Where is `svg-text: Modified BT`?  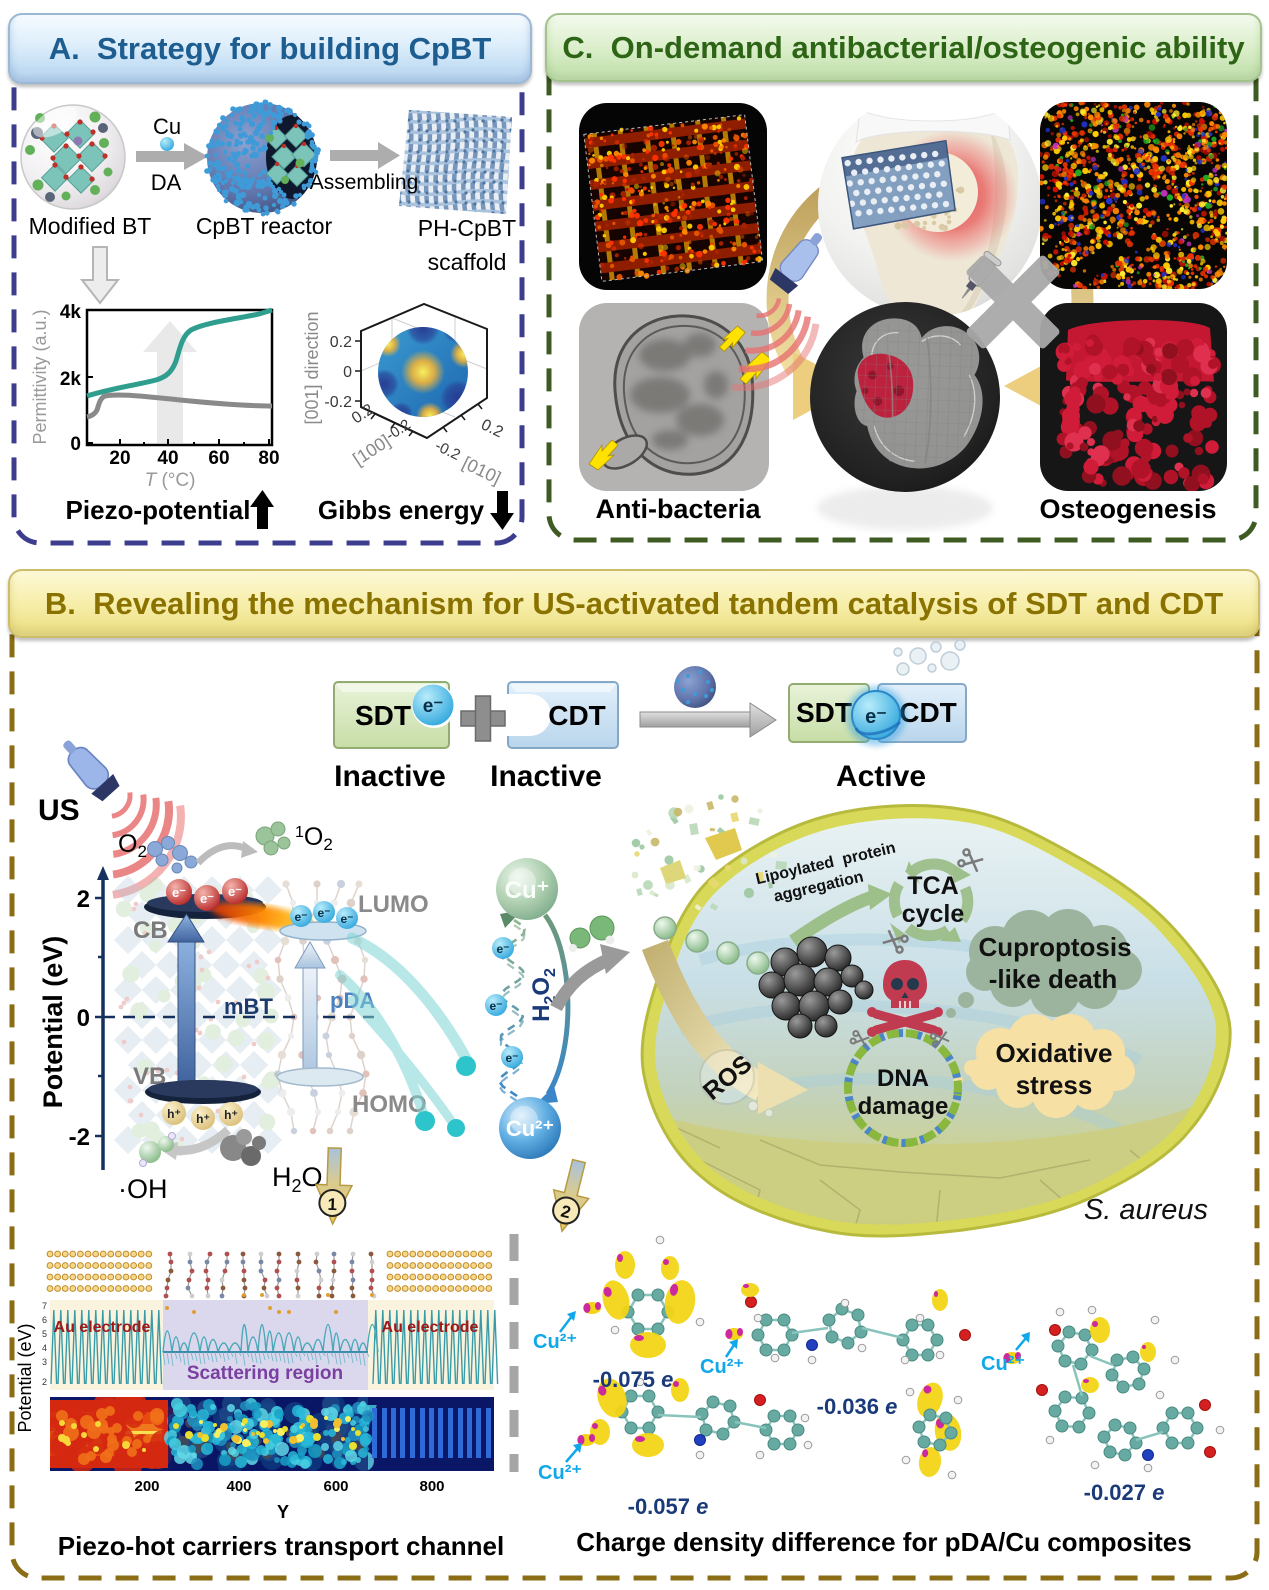 svg-text: Modified BT is located at coordinates (90, 226).